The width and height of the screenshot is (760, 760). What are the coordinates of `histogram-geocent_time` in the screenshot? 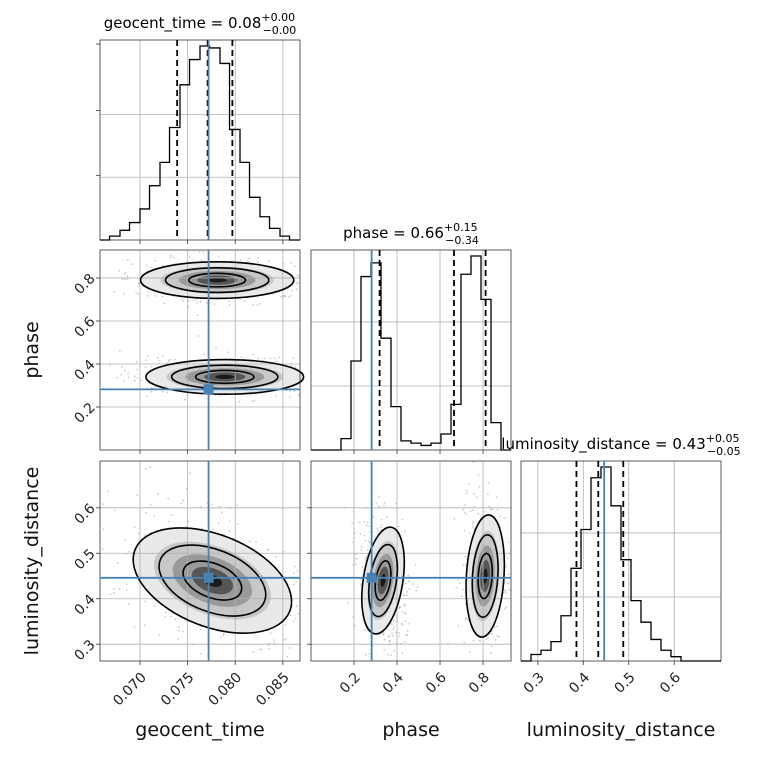 It's located at (200, 143).